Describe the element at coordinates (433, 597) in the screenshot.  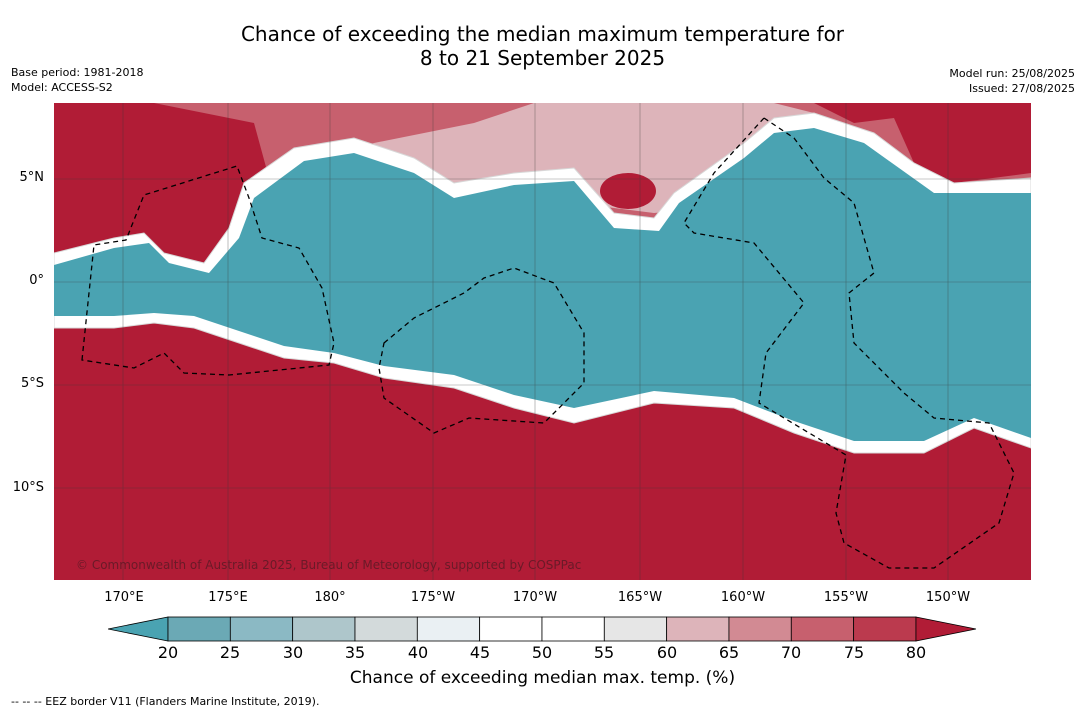
I see `lon-label-175w: 175°W` at that location.